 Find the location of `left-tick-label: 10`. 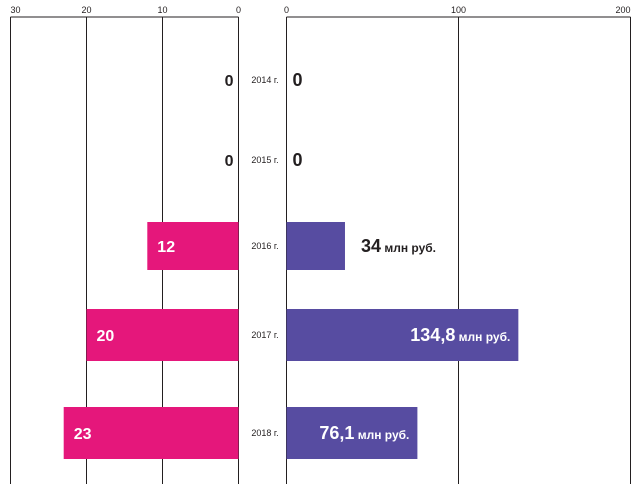

left-tick-label: 10 is located at coordinates (162, 10).